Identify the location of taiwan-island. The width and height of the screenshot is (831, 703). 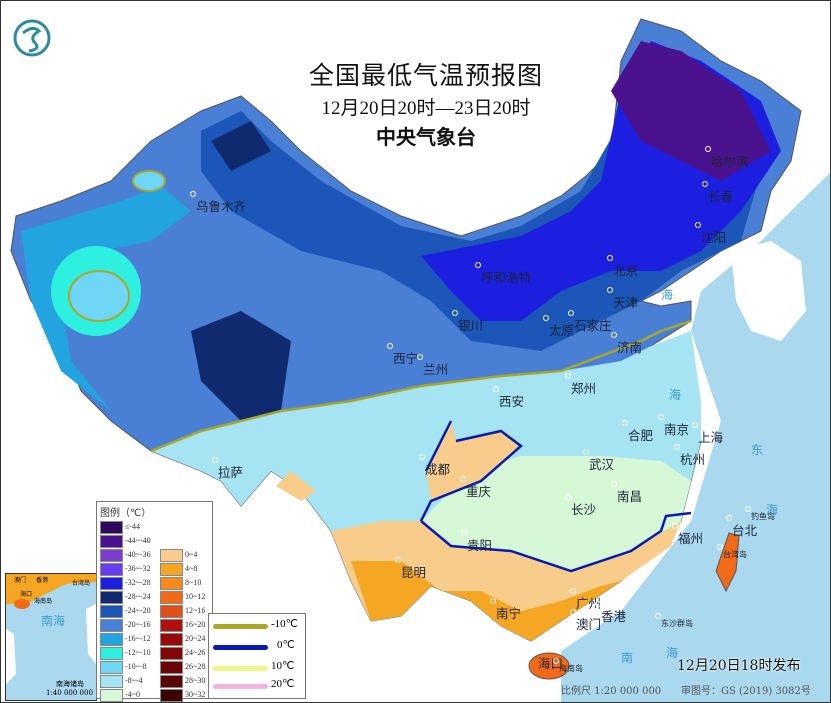
(727, 562).